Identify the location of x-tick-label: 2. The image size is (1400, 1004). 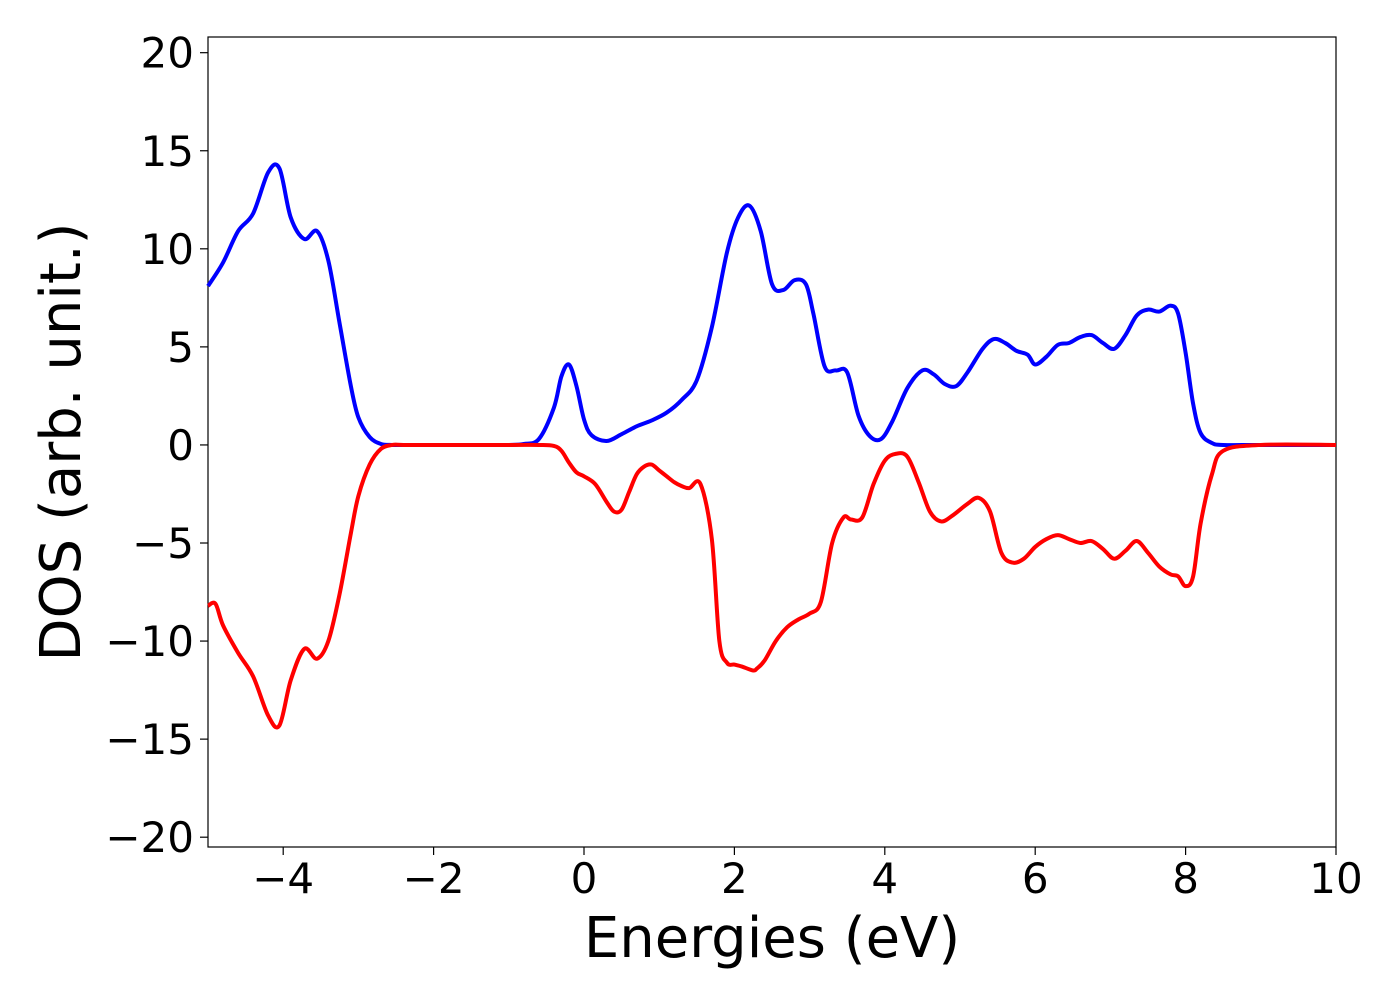
(734, 878).